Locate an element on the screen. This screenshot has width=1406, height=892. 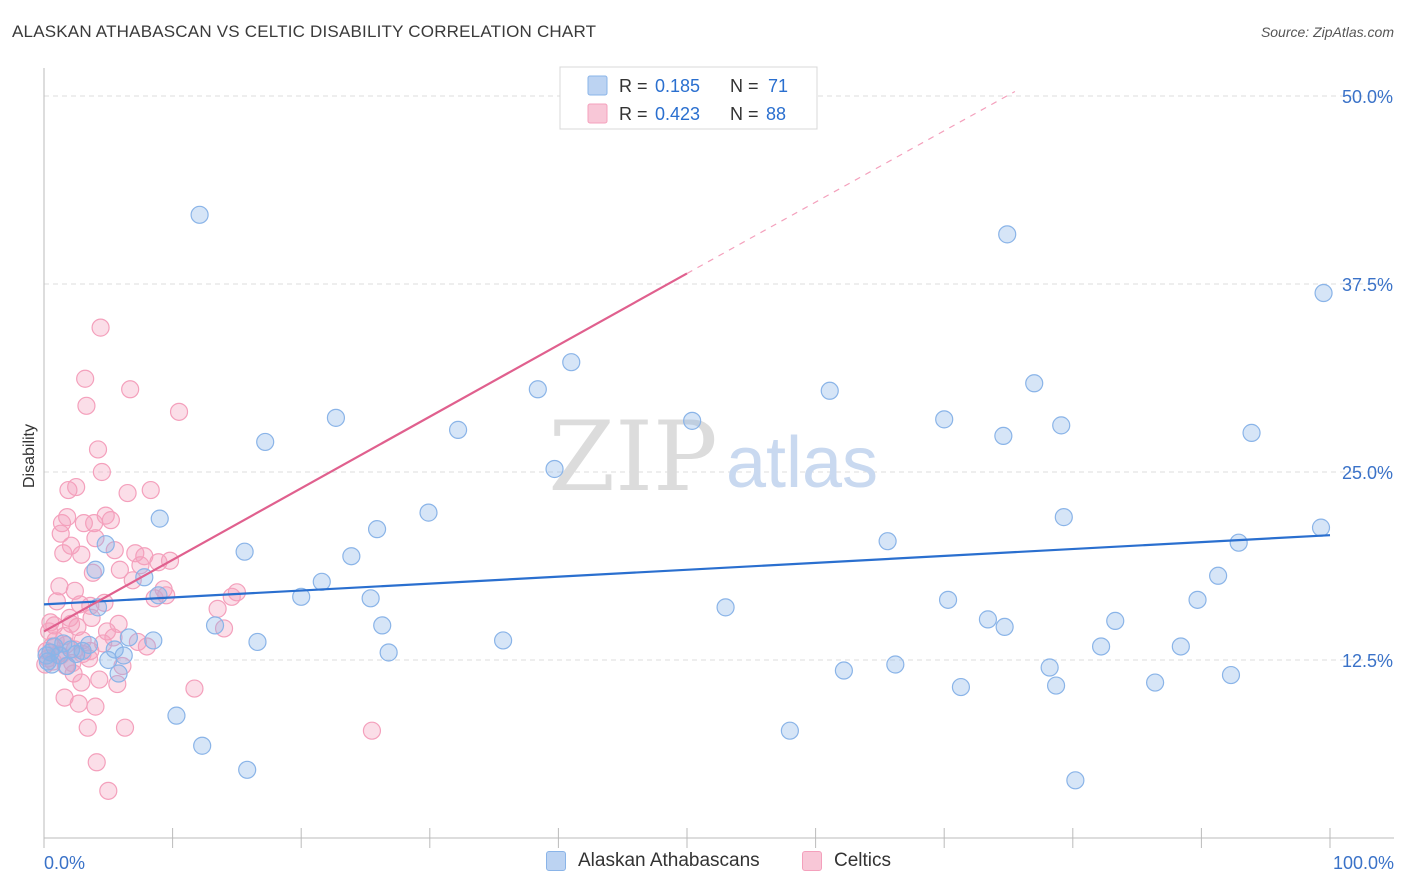
legend-swatch-athabascans is located at coordinates (597, 85).